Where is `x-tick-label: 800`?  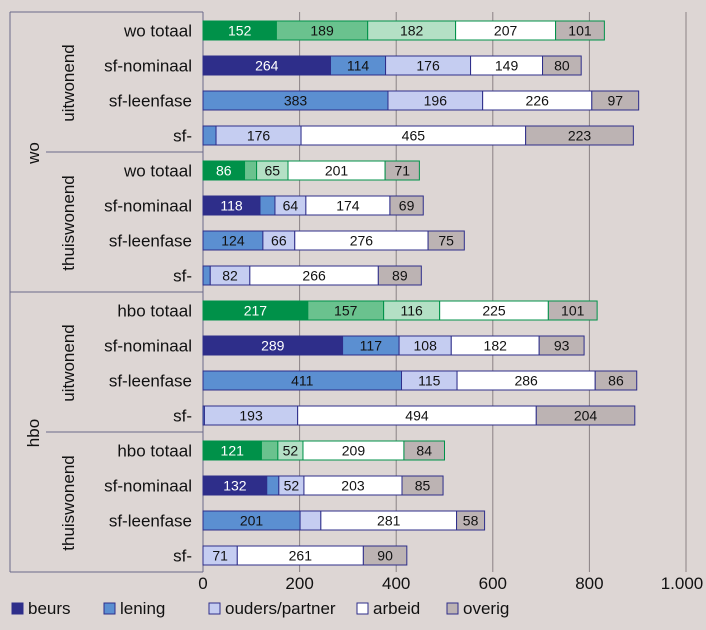 x-tick-label: 800 is located at coordinates (589, 583).